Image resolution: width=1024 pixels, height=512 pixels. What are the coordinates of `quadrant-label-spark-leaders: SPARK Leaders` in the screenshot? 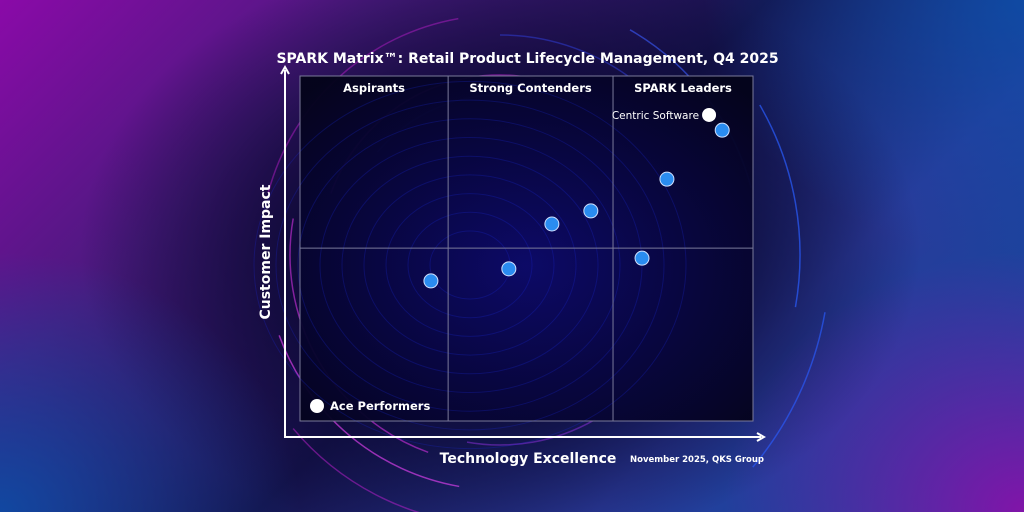 It's located at (683, 88).